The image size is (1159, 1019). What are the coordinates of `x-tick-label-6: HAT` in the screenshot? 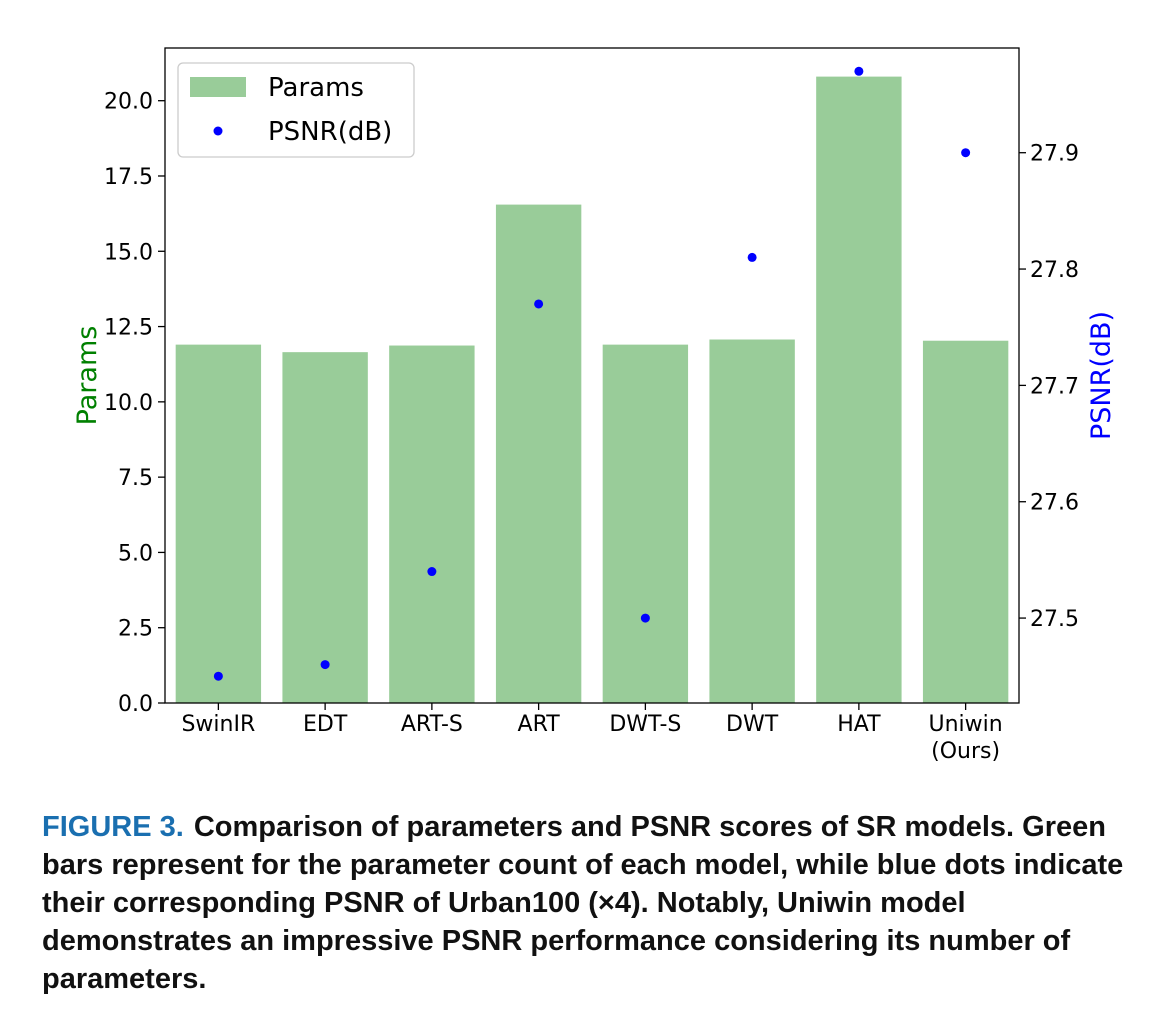 It's located at (859, 724).